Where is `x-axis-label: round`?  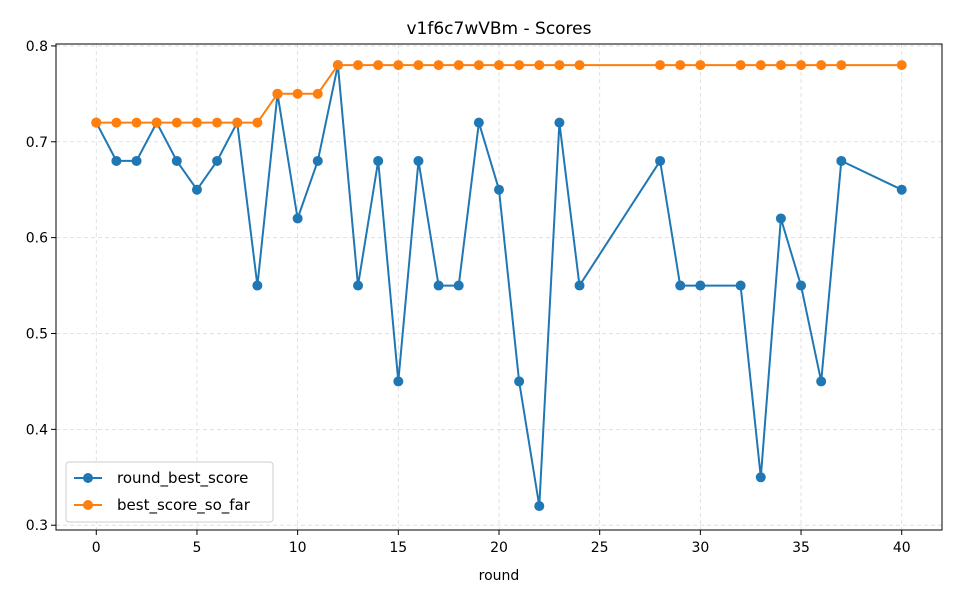
x-axis-label: round is located at coordinates (499, 576).